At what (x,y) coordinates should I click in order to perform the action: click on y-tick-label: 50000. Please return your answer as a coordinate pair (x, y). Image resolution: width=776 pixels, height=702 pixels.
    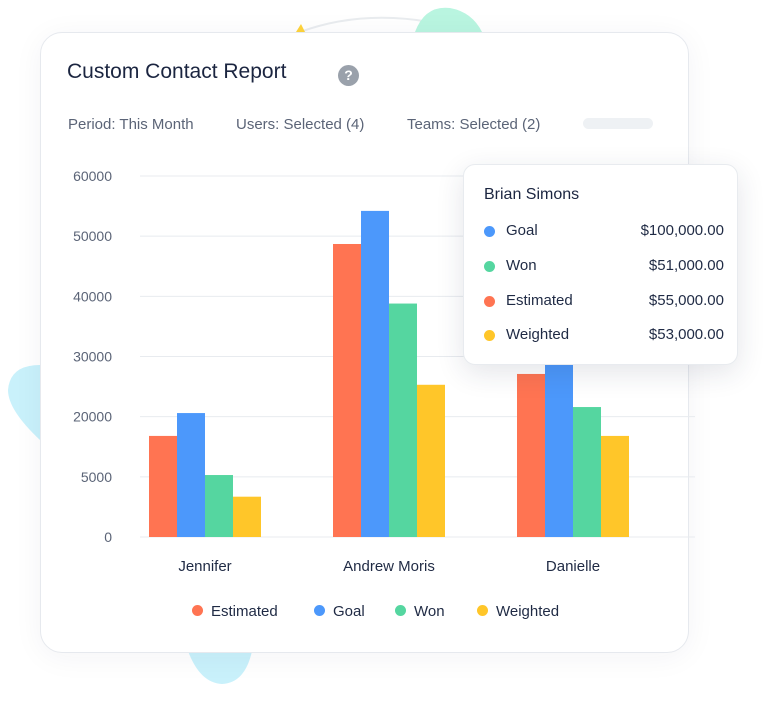
    Looking at the image, I should click on (92, 236).